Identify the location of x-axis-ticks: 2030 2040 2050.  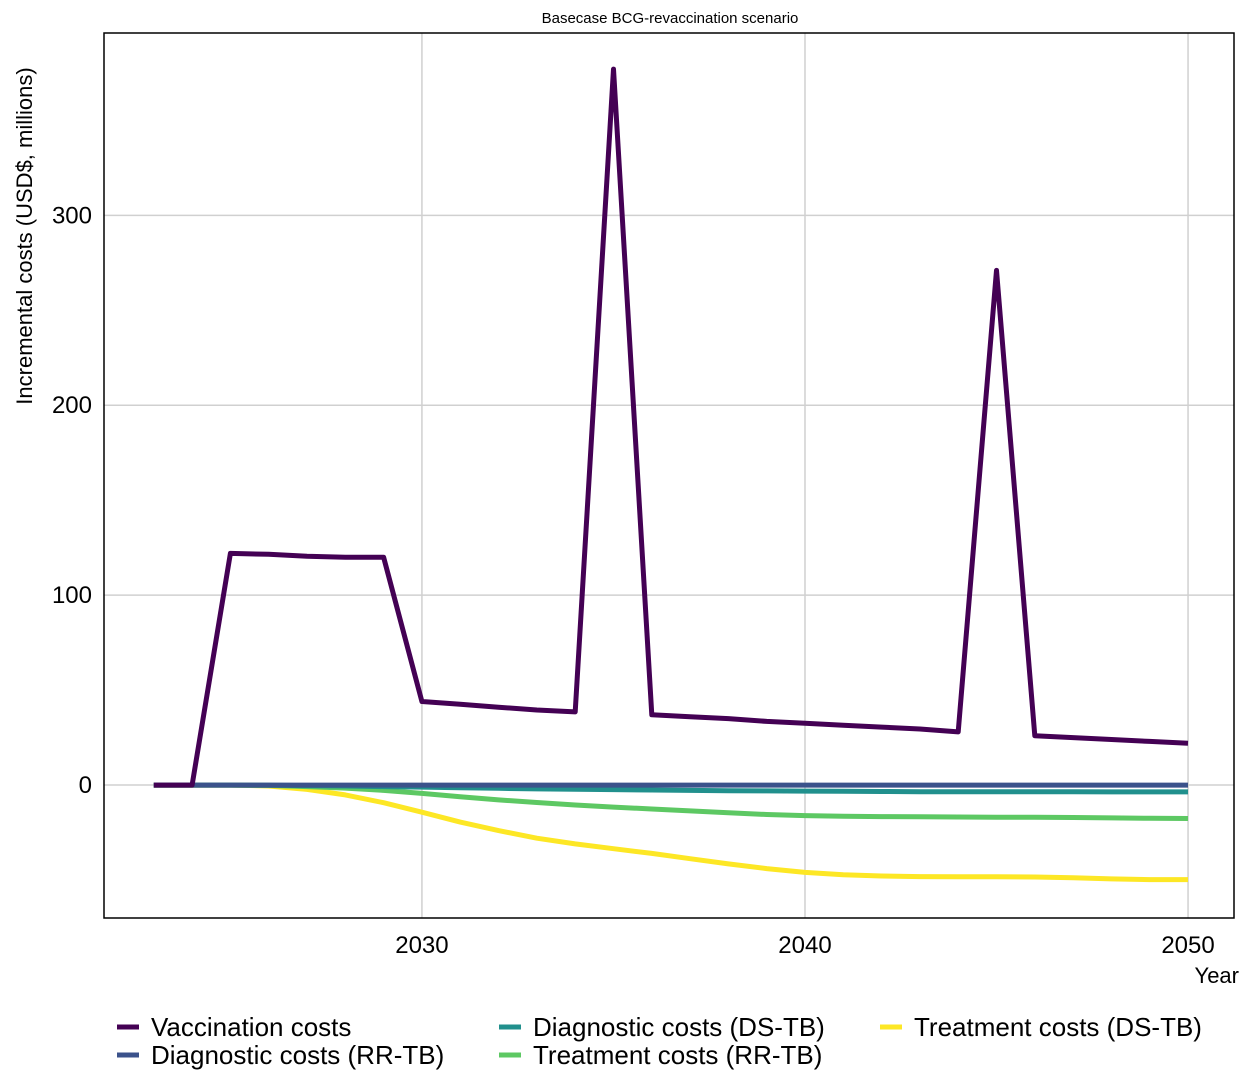
(804, 945).